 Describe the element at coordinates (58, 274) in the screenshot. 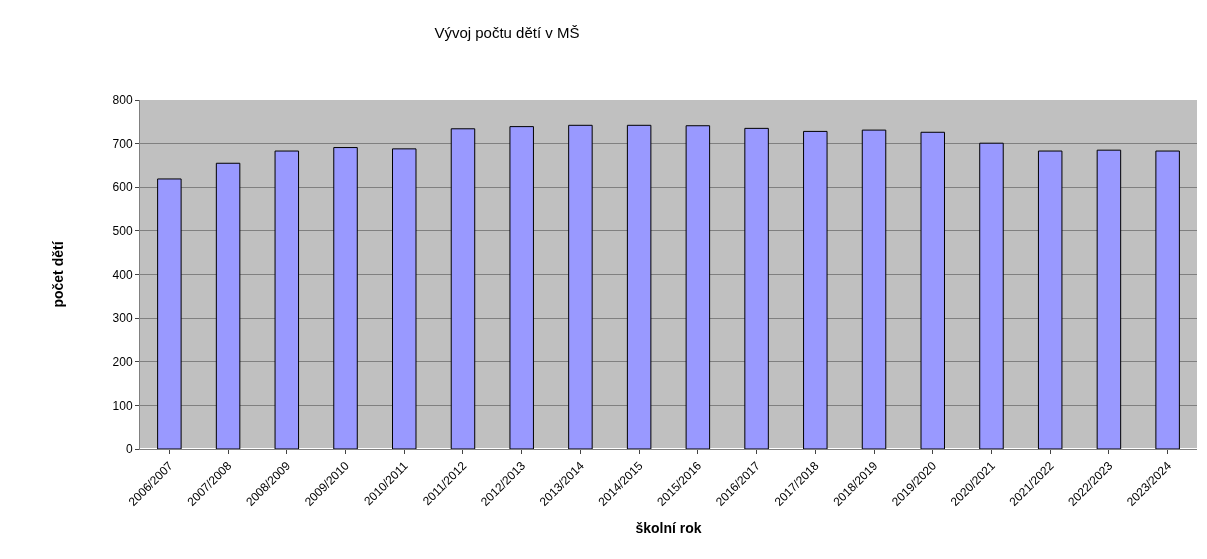

I see `y-axis-title: počet dětí` at that location.